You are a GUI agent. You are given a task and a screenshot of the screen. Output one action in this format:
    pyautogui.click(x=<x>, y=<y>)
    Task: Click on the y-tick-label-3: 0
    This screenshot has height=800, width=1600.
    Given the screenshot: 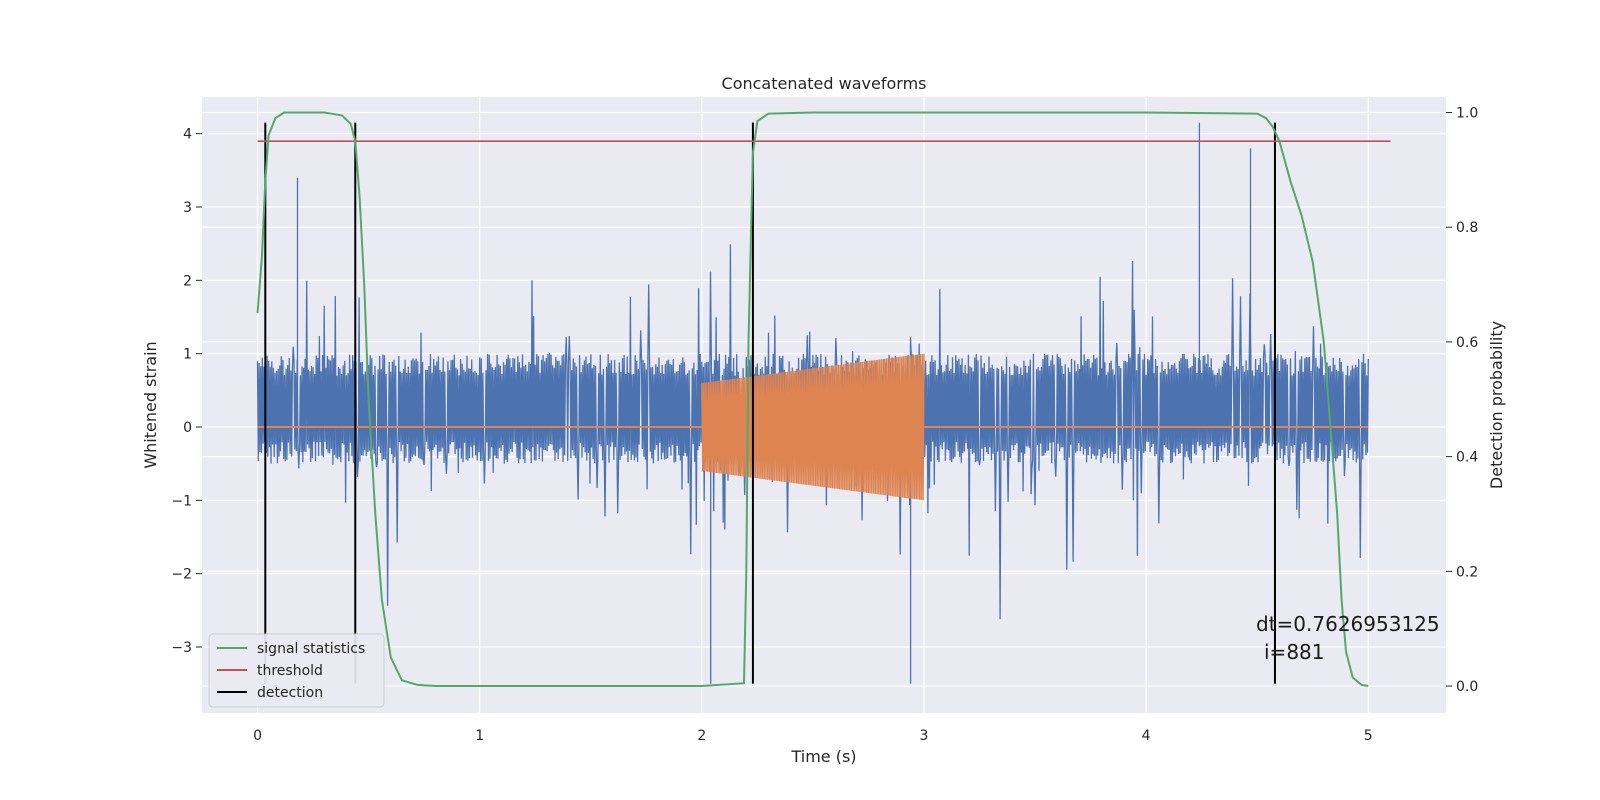 What is the action you would take?
    pyautogui.click(x=187, y=428)
    